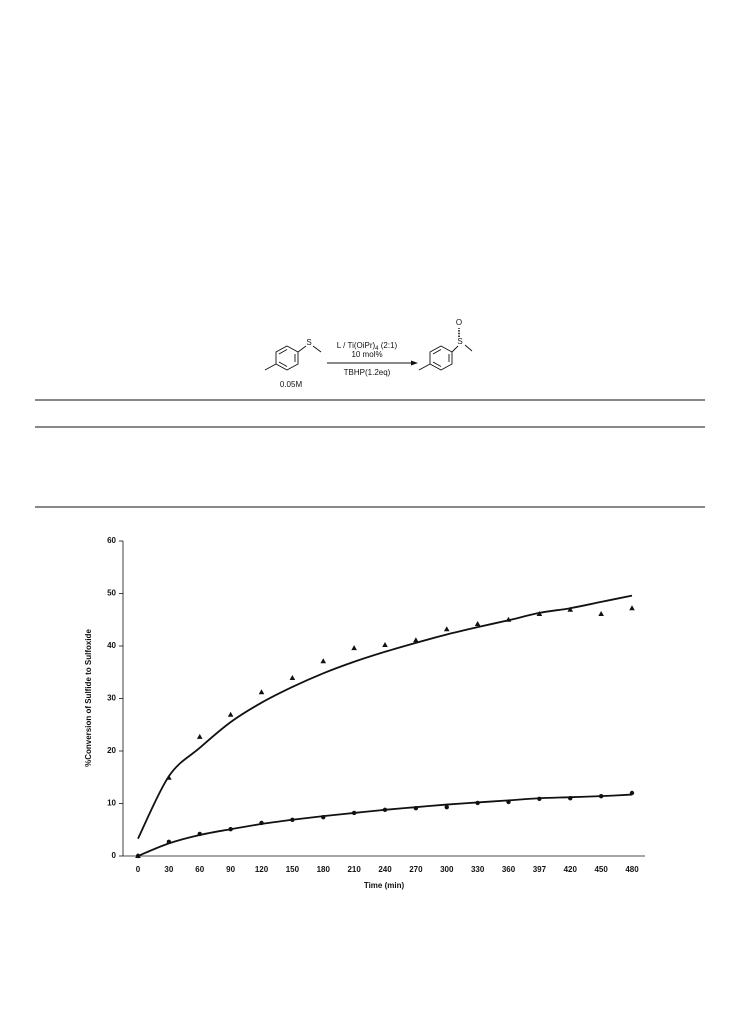 This screenshot has width=736, height=1024. I want to click on x-tick-label: 150, so click(293, 869).